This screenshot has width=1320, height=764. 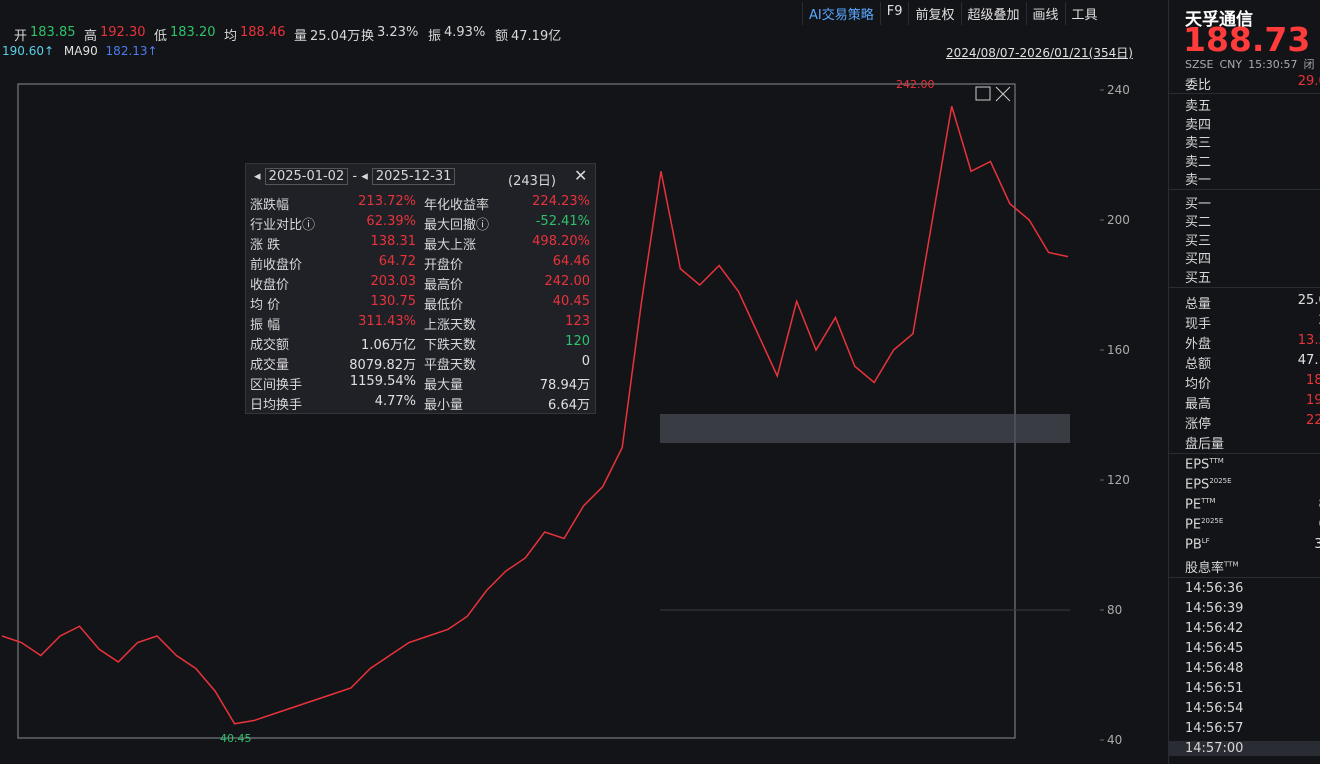 What do you see at coordinates (1198, 278) in the screenshot?
I see `bid-level-label: 买五` at bounding box center [1198, 278].